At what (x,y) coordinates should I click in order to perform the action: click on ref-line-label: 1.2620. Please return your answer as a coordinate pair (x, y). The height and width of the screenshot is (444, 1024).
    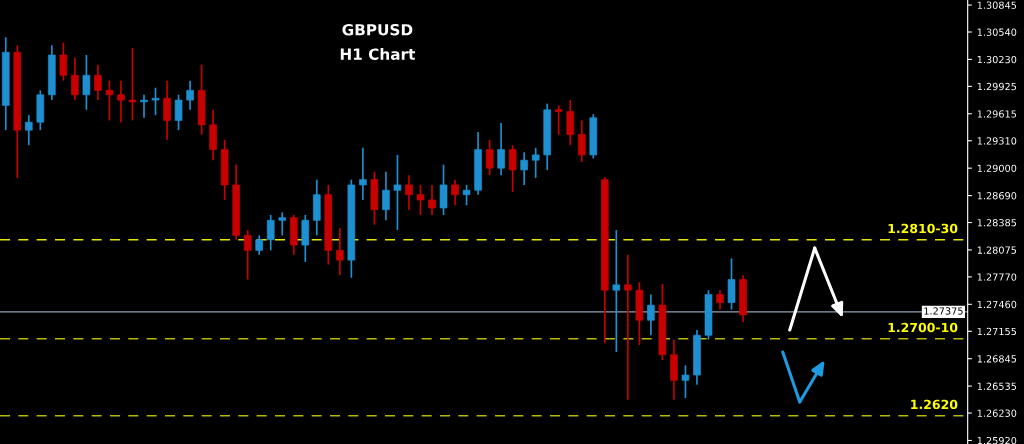
    Looking at the image, I should click on (934, 404).